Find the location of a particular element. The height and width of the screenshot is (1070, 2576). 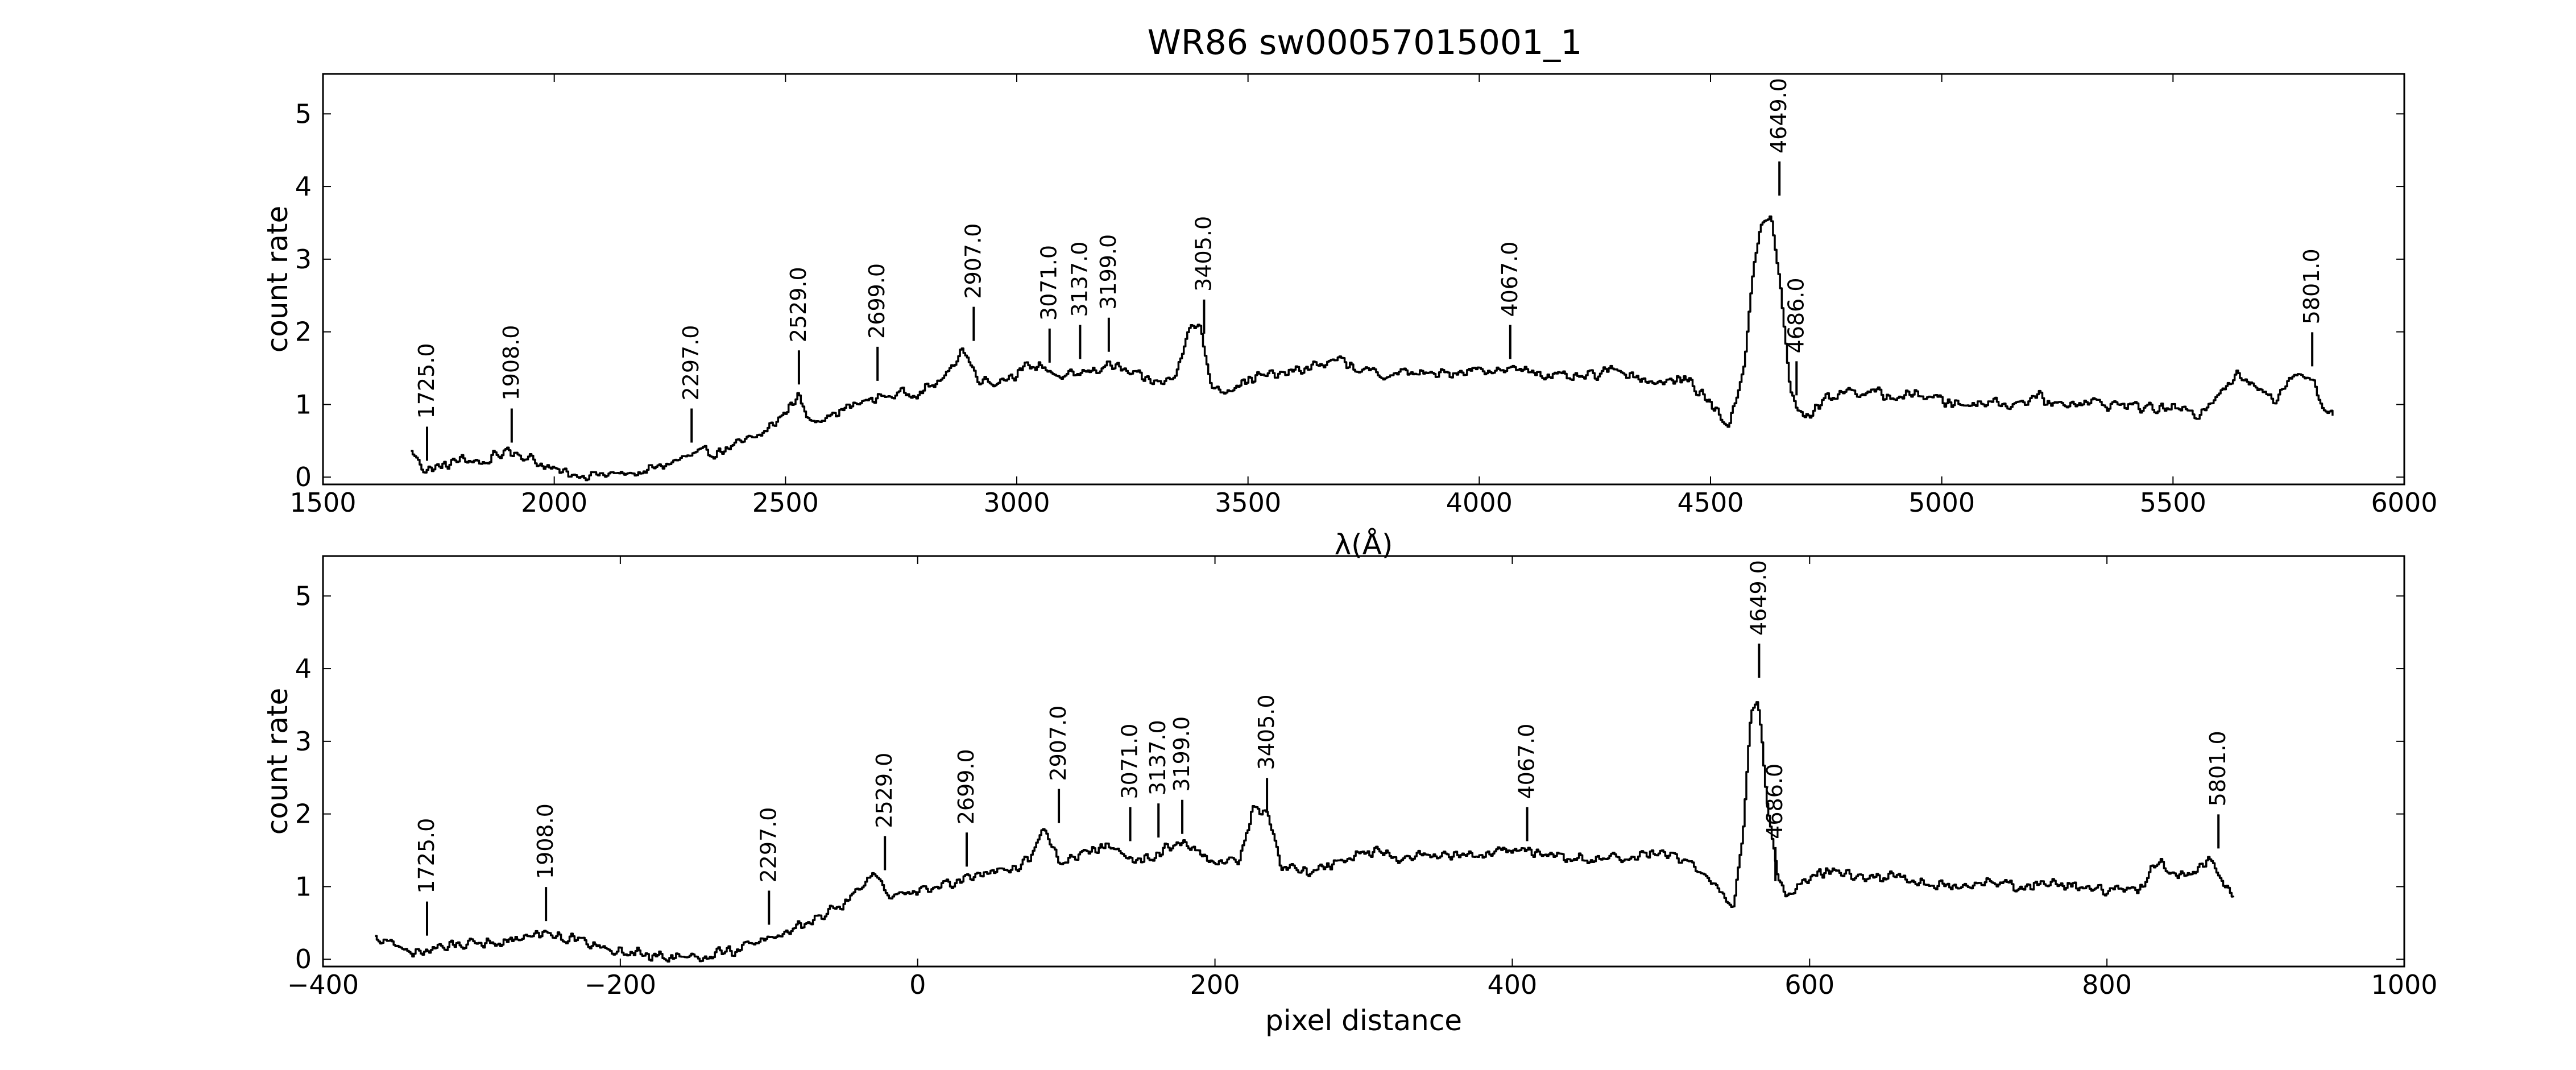

x-tick-label: 4500 is located at coordinates (1710, 502).